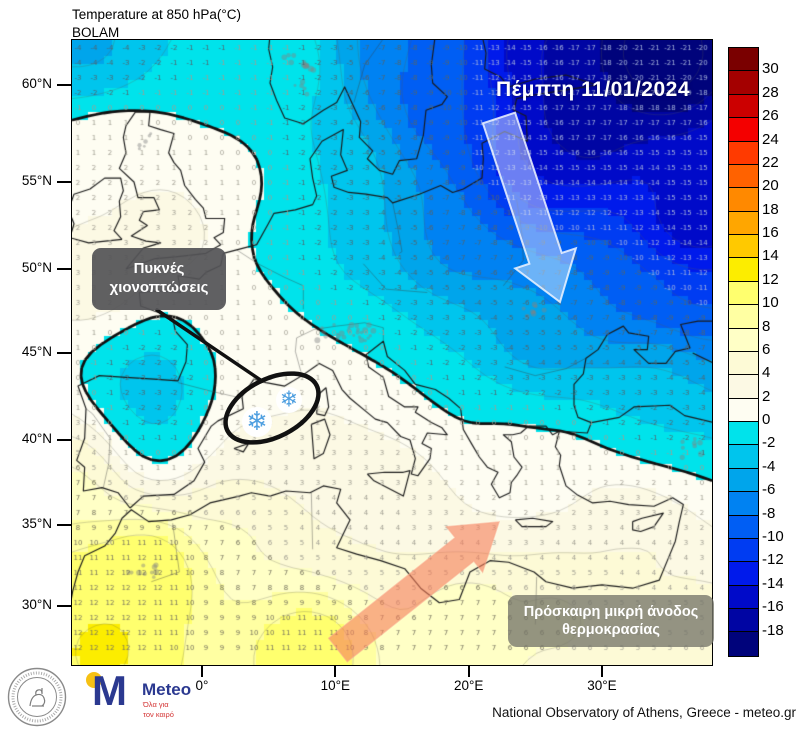 The height and width of the screenshot is (734, 800). Describe the element at coordinates (769, 490) in the screenshot. I see `colorbar-tick-label: -6` at that location.